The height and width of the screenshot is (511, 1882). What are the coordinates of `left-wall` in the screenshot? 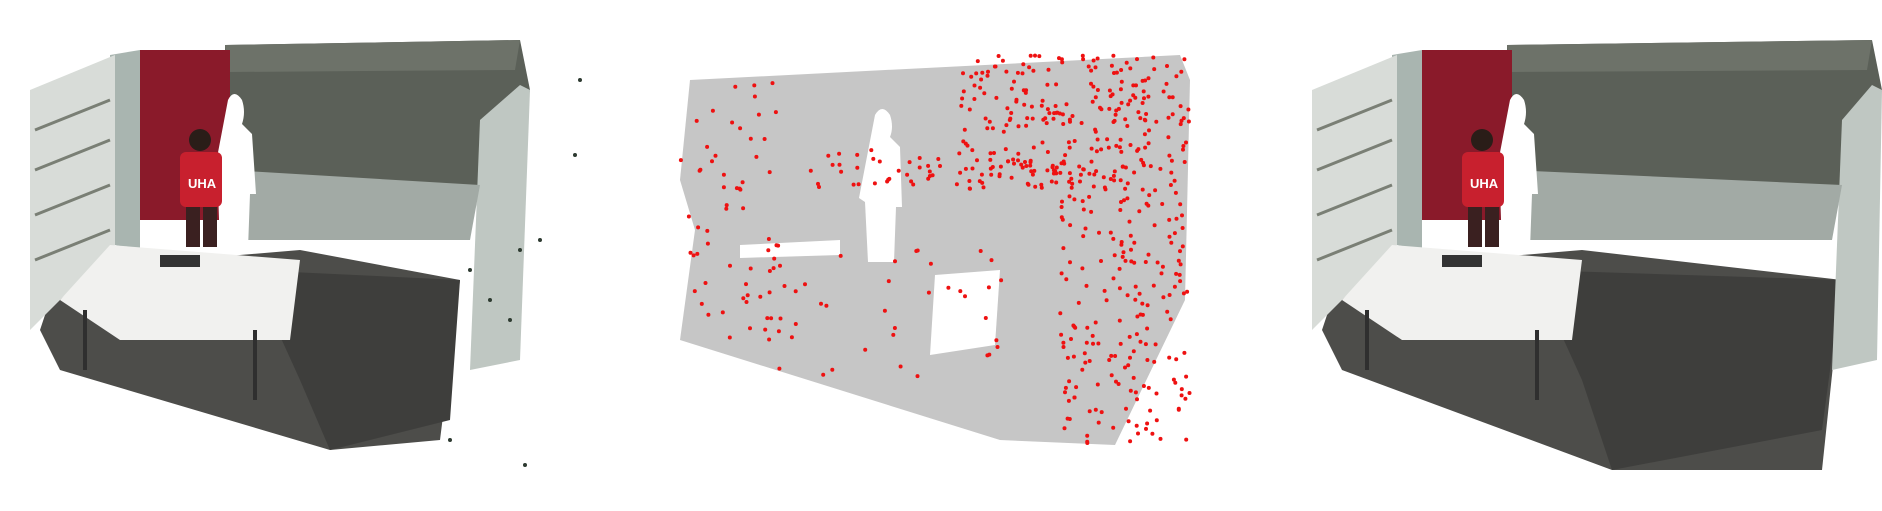 It's located at (125, 150).